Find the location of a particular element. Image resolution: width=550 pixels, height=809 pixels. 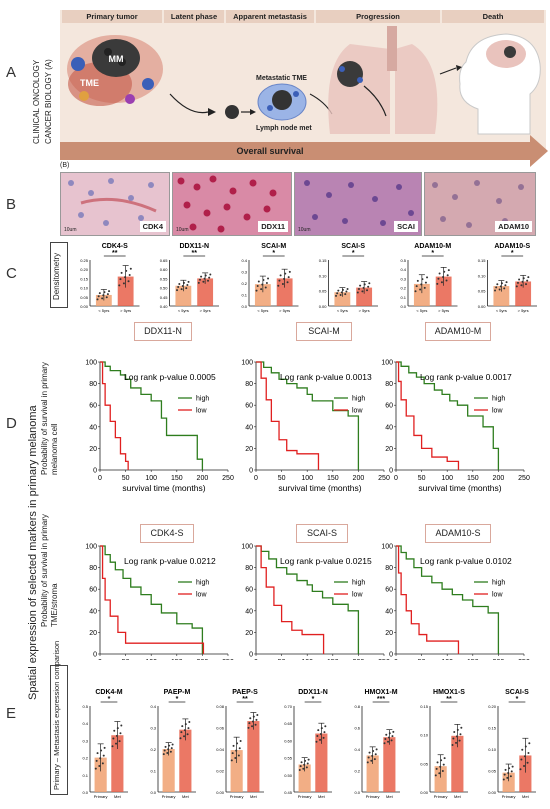

chart-title: DDX11-N is located at coordinates (313, 692).